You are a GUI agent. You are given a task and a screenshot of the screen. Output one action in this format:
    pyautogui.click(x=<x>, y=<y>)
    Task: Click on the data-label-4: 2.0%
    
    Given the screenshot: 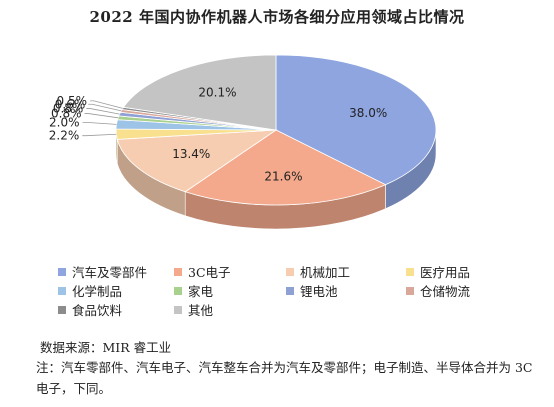 What is the action you would take?
    pyautogui.click(x=64, y=122)
    